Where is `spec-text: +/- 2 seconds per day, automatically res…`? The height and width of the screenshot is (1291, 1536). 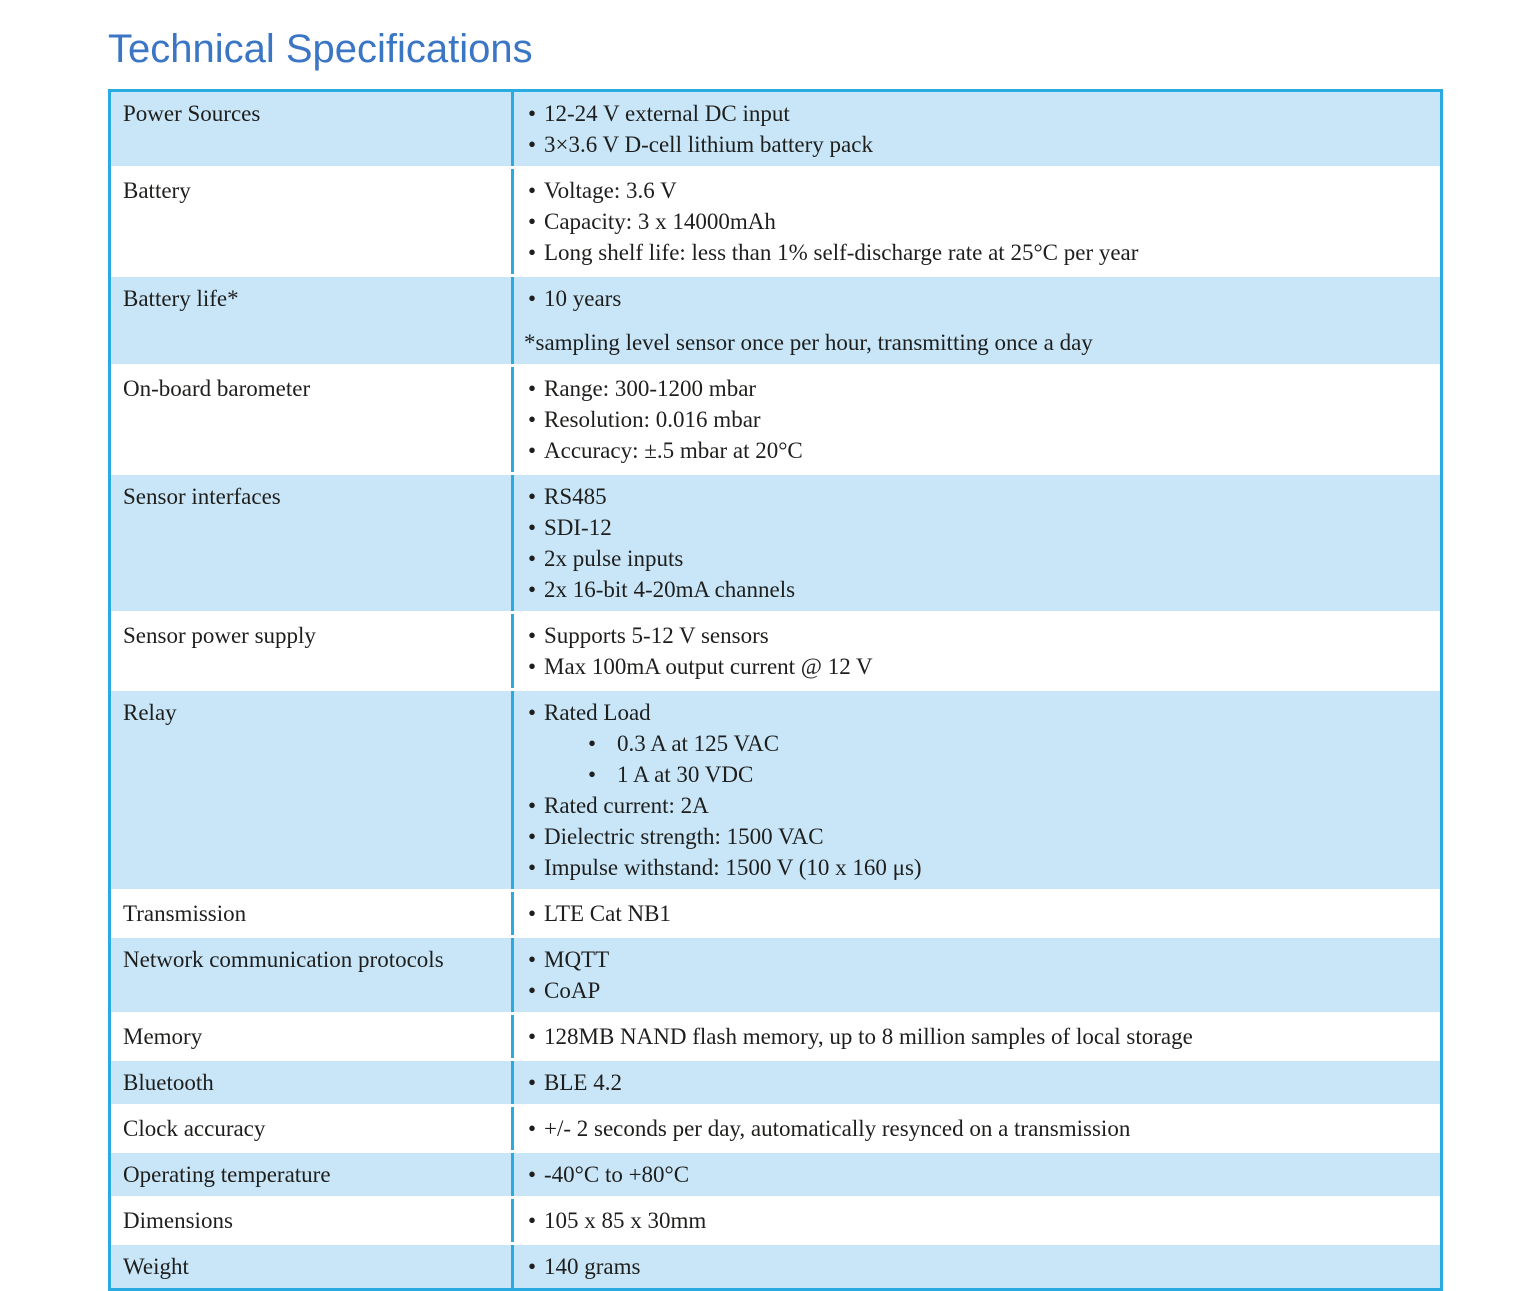 spec-text: +/- 2 seconds per day, automatically res… is located at coordinates (837, 1128).